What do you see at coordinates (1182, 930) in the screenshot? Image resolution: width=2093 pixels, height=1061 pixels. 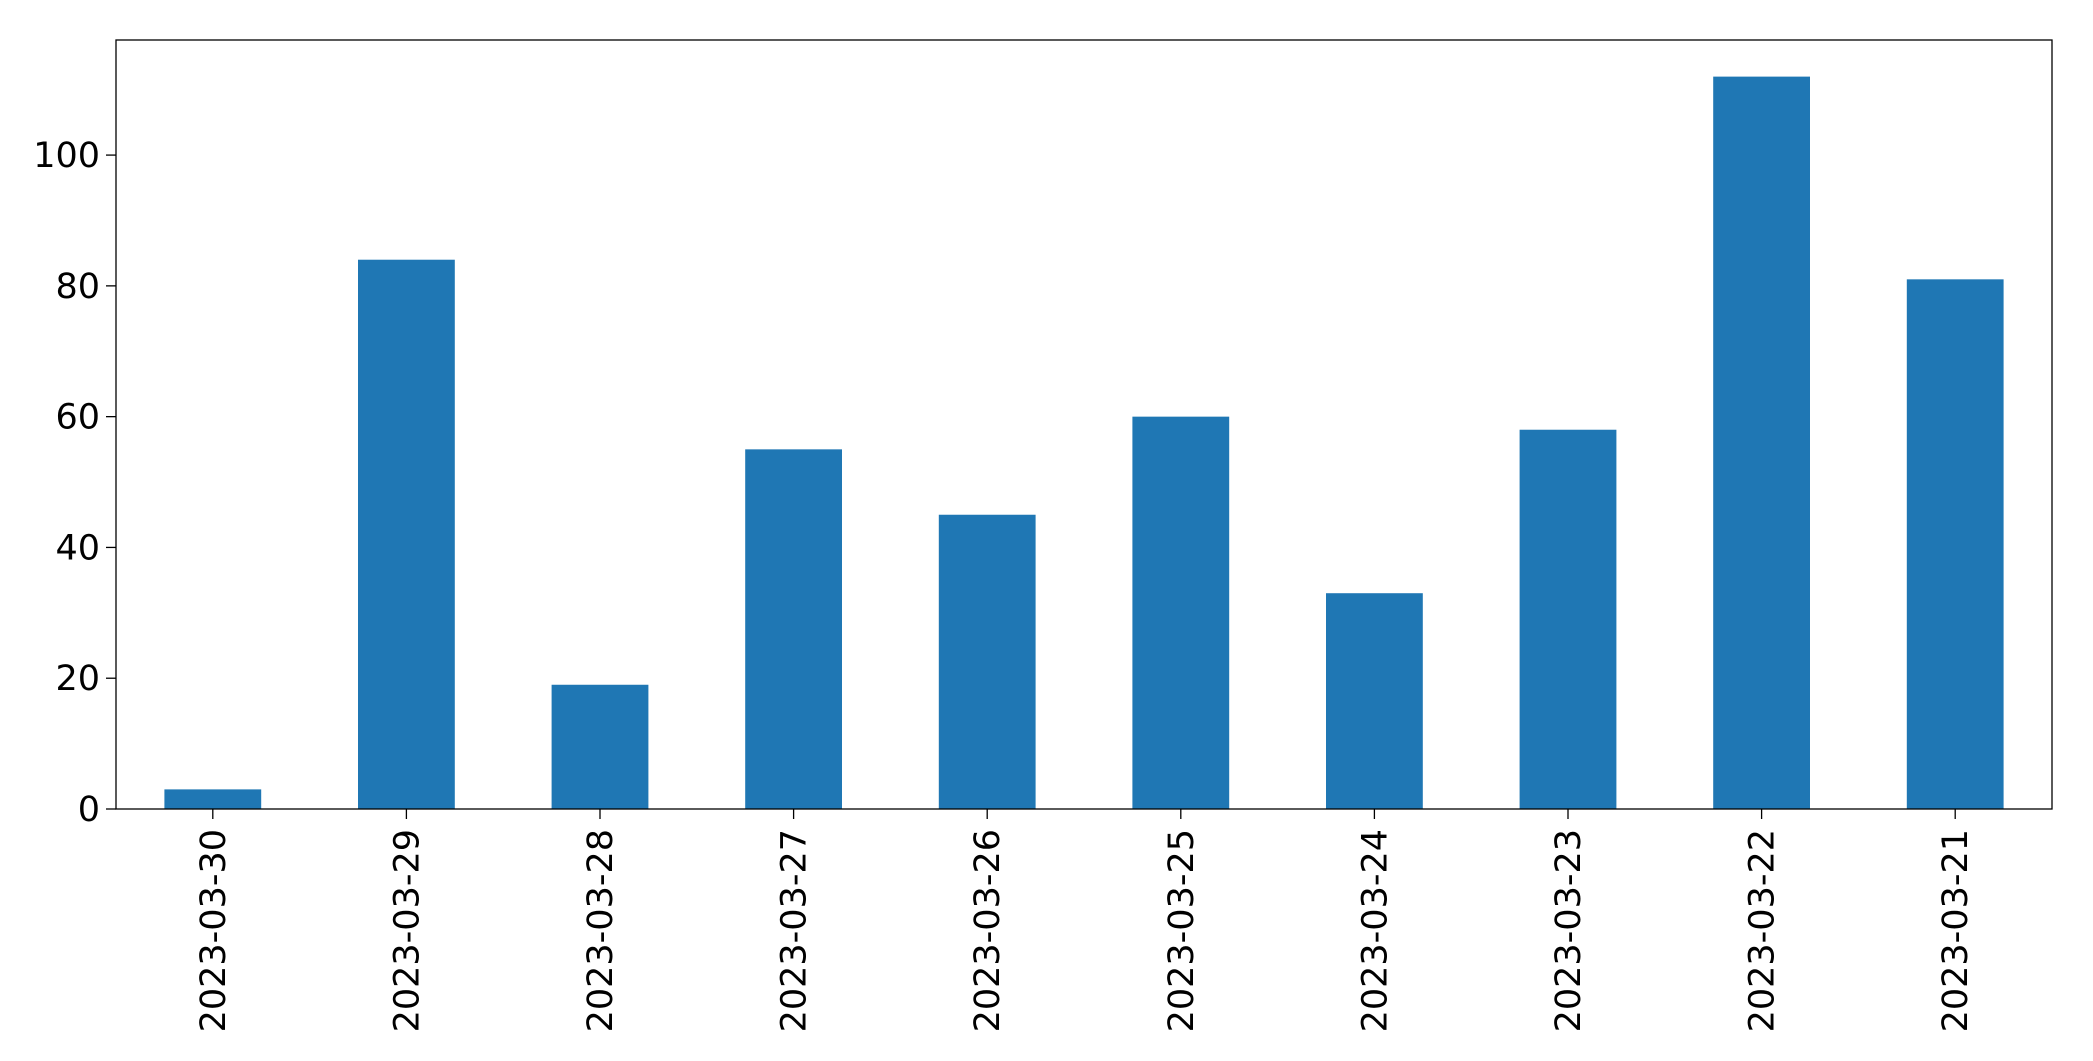 I see `x-tick-label: 2023-03-25` at bounding box center [1182, 930].